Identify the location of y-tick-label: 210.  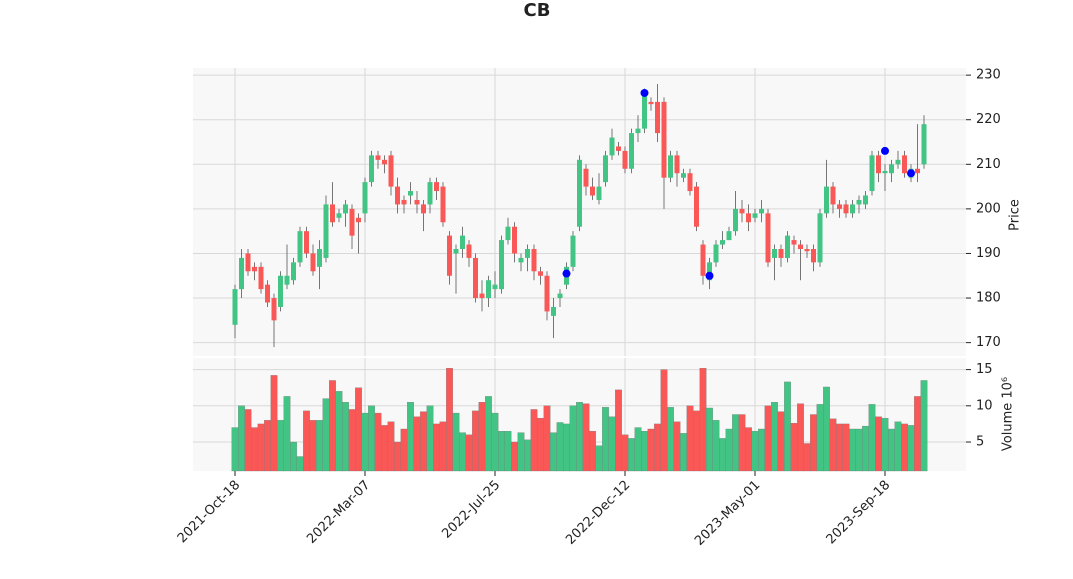
(988, 164).